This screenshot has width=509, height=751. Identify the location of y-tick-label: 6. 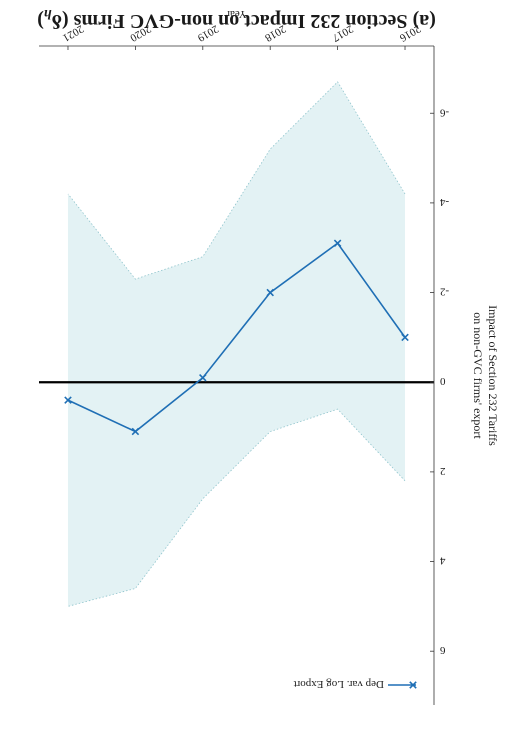
(443, 650).